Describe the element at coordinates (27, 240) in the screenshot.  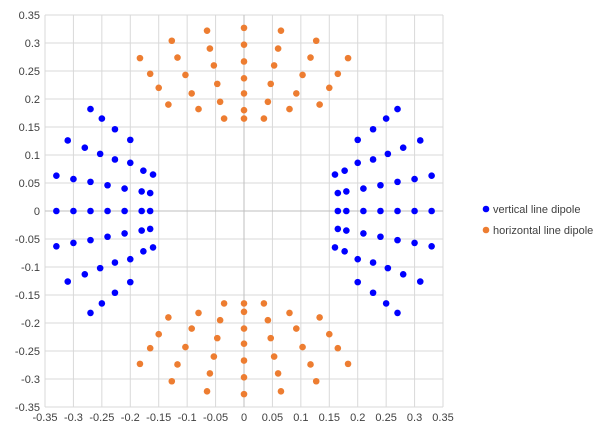
I see `y-tick-label: -0.05` at that location.